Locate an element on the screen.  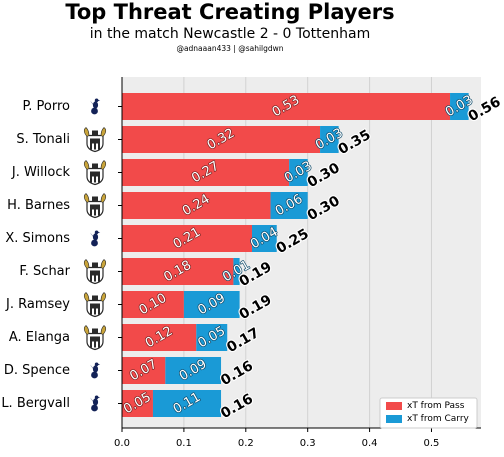
player-name-label: J. Willock is located at coordinates (41, 172).